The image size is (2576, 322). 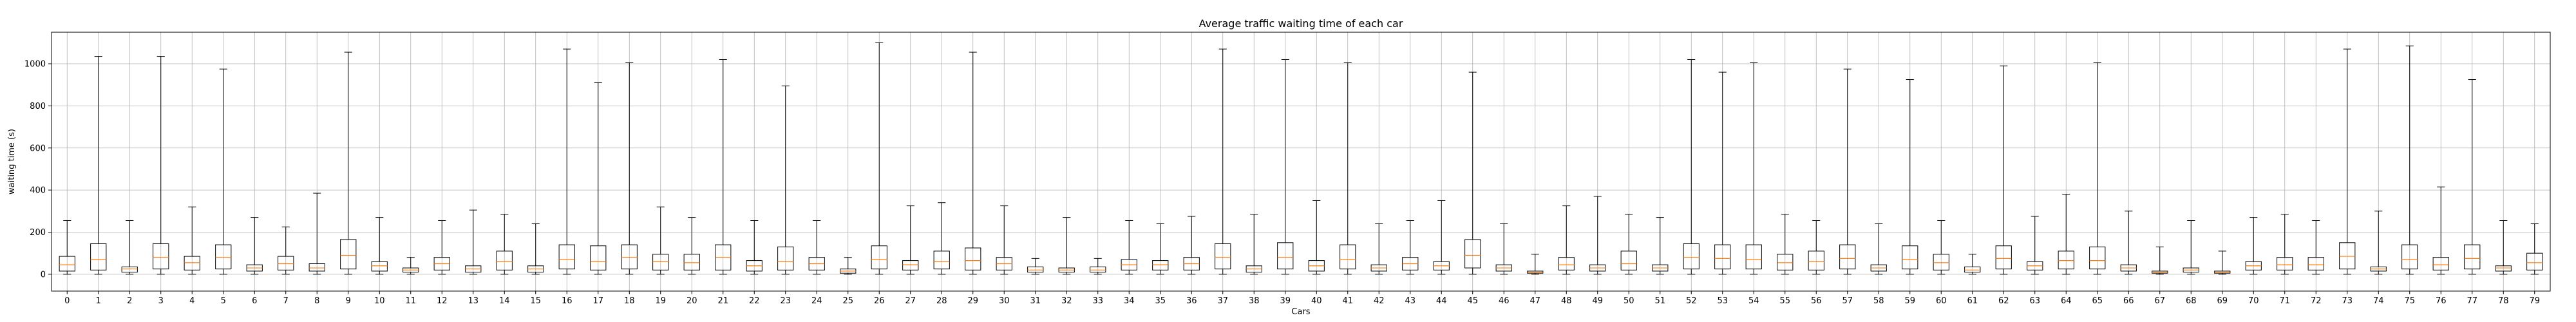 What do you see at coordinates (567, 301) in the screenshot?
I see `x-tick-label: 16` at bounding box center [567, 301].